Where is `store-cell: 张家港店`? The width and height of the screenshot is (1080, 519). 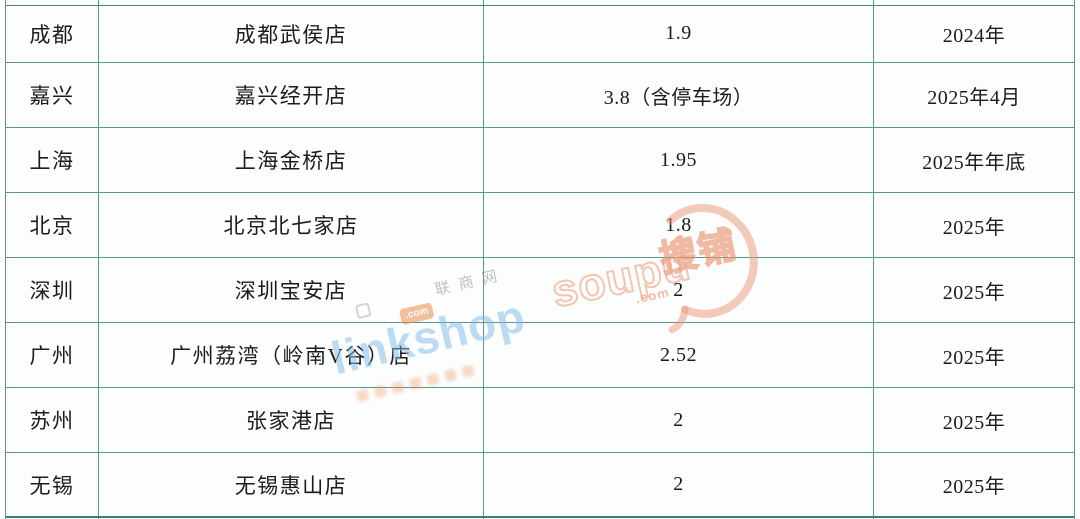
store-cell: 张家港店 is located at coordinates (291, 420).